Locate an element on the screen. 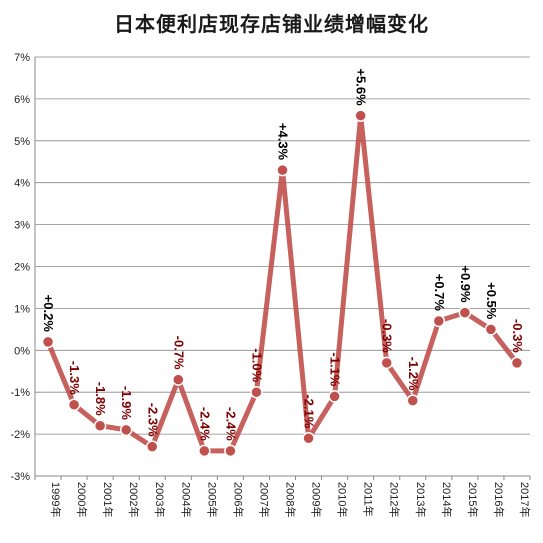 This screenshot has width=543, height=543. x-tick-label: 2012年 is located at coordinates (395, 499).